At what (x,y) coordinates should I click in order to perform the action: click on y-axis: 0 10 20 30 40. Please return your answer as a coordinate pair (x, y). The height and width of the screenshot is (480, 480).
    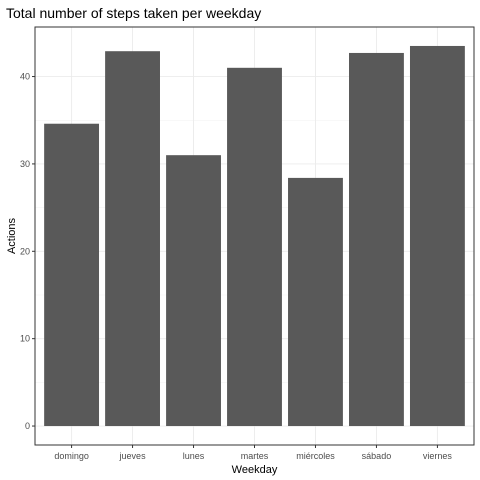
    Looking at the image, I should click on (27, 251).